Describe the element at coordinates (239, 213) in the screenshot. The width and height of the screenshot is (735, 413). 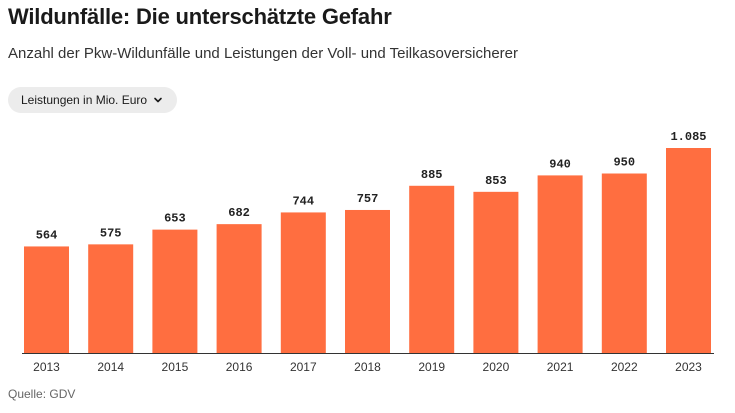
I see `bar-value-label: 682` at that location.